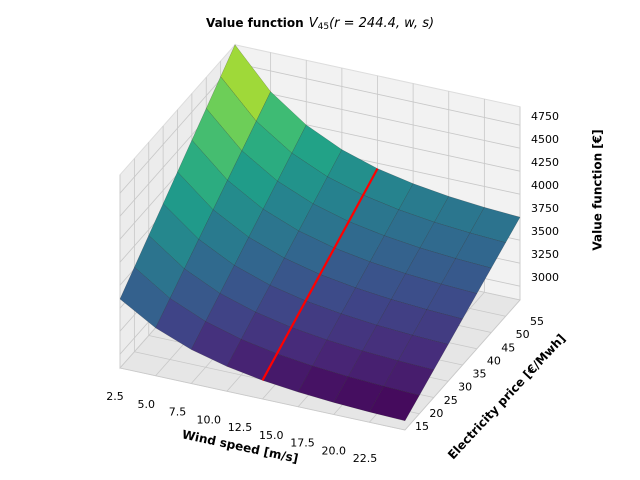  Describe the element at coordinates (271, 435) in the screenshot. I see `x-tick-label: 15.0` at that location.